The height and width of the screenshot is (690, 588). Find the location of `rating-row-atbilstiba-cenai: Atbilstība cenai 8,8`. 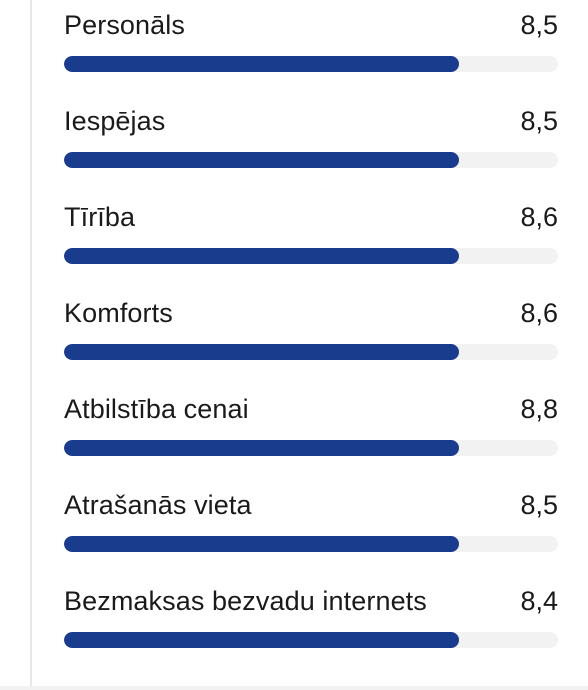

rating-row-atbilstiba-cenai: Atbilstība cenai 8,8 is located at coordinates (311, 442).